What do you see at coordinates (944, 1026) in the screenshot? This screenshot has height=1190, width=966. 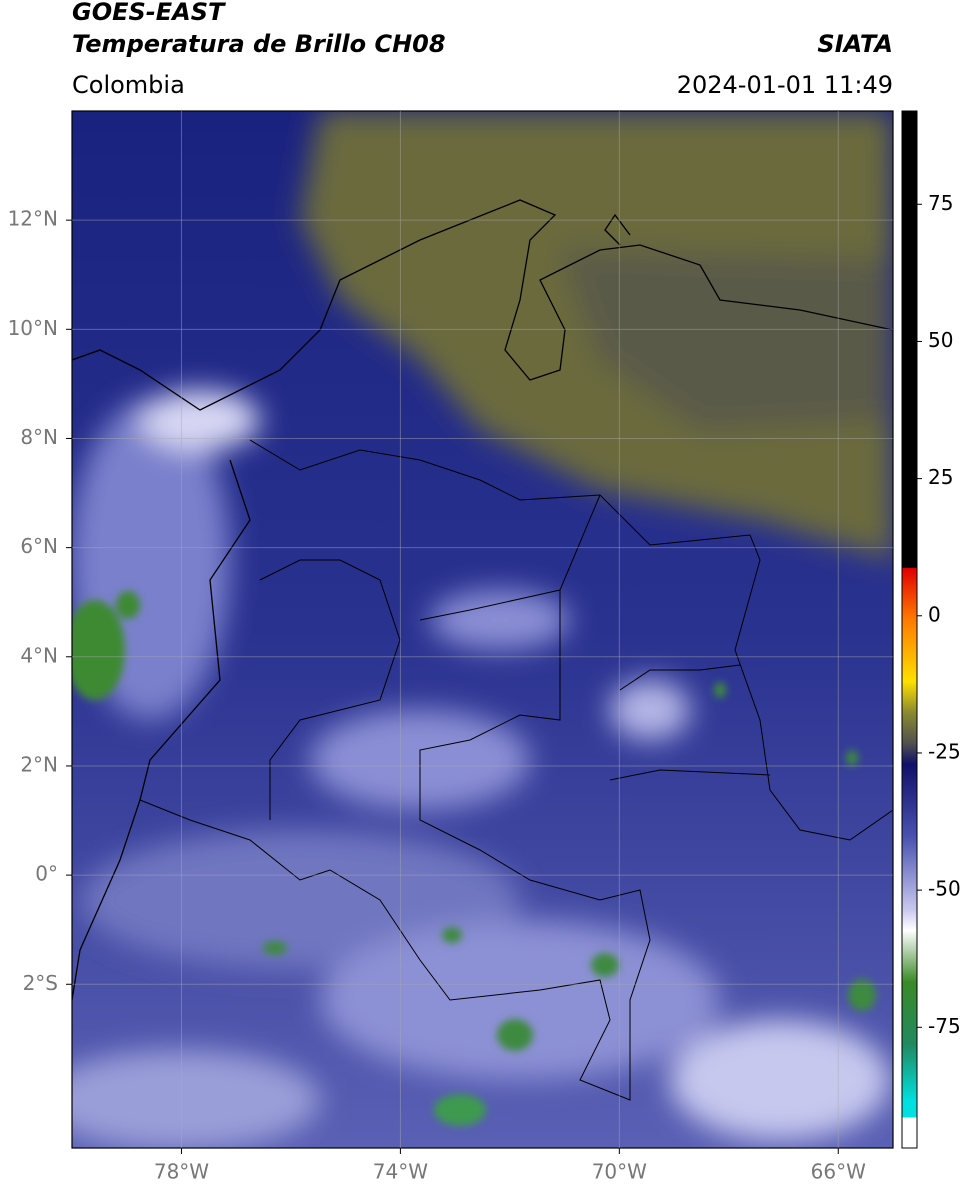 I see `colorbar-label: -75` at bounding box center [944, 1026].